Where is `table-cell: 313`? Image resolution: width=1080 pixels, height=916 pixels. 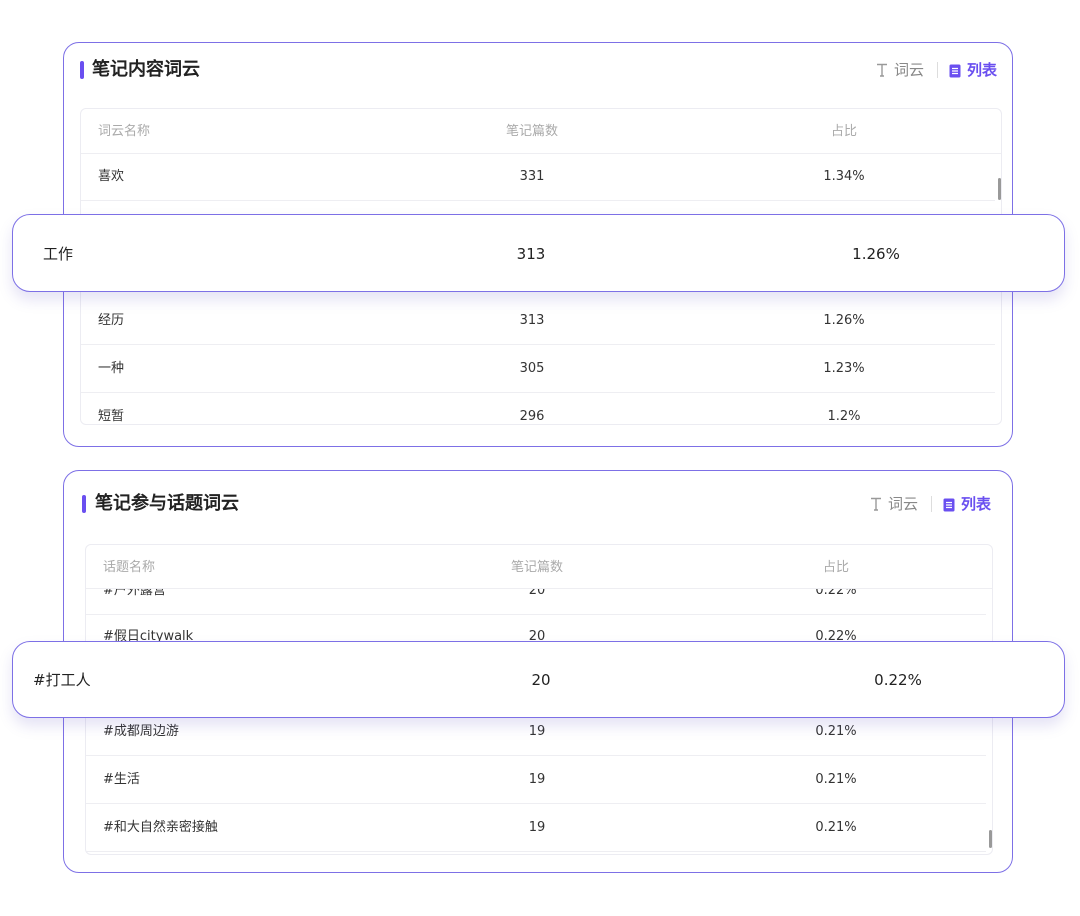 table-cell: 313 is located at coordinates (532, 320).